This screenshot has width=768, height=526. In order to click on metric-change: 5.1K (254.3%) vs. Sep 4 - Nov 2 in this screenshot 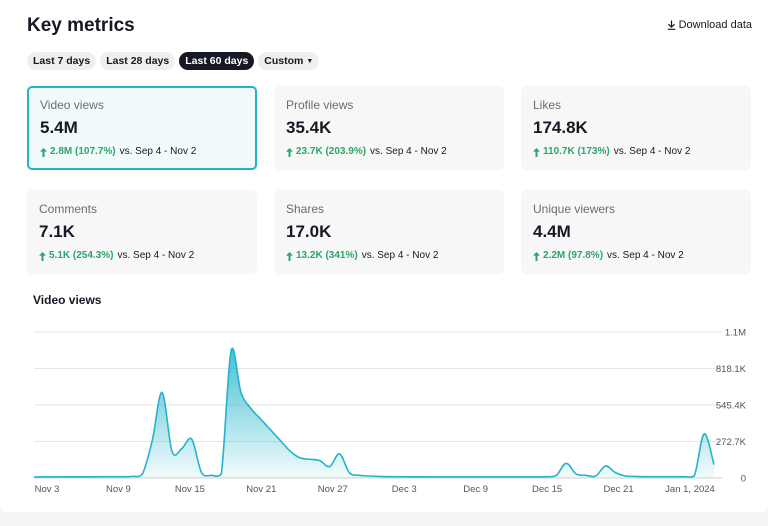, I will do `click(142, 256)`.